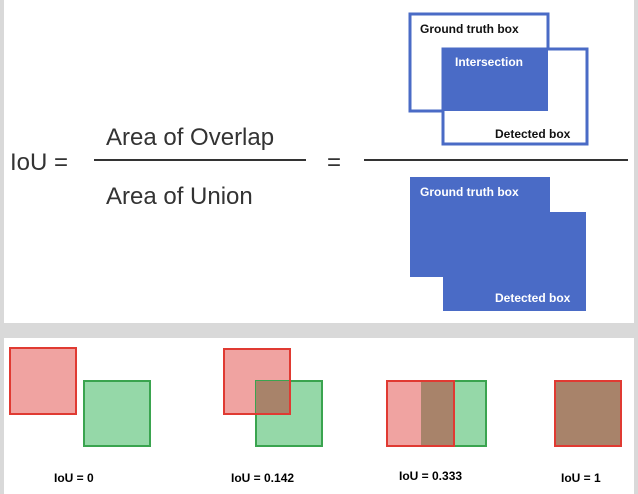 Image resolution: width=638 pixels, height=494 pixels. I want to click on detected-label: Detected box, so click(533, 134).